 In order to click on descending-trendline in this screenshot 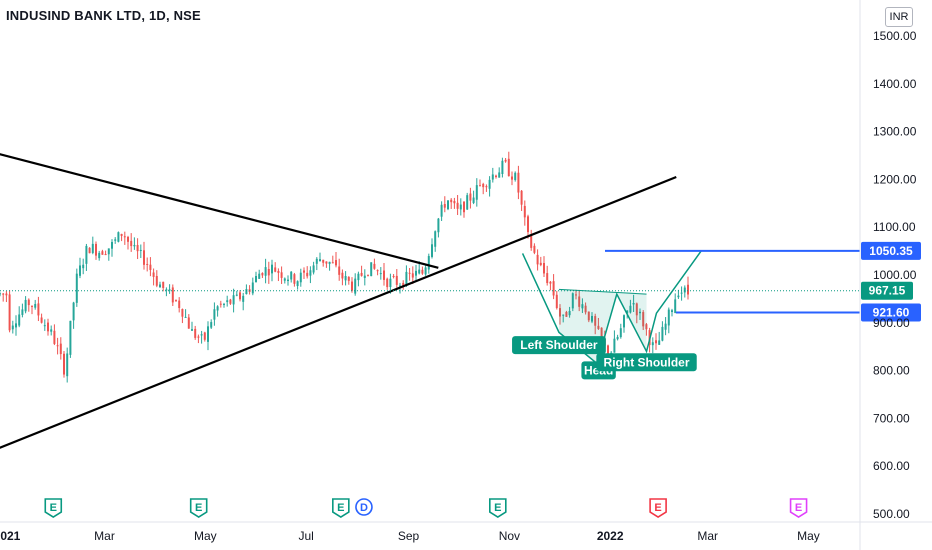, I will do `click(219, 211)`.